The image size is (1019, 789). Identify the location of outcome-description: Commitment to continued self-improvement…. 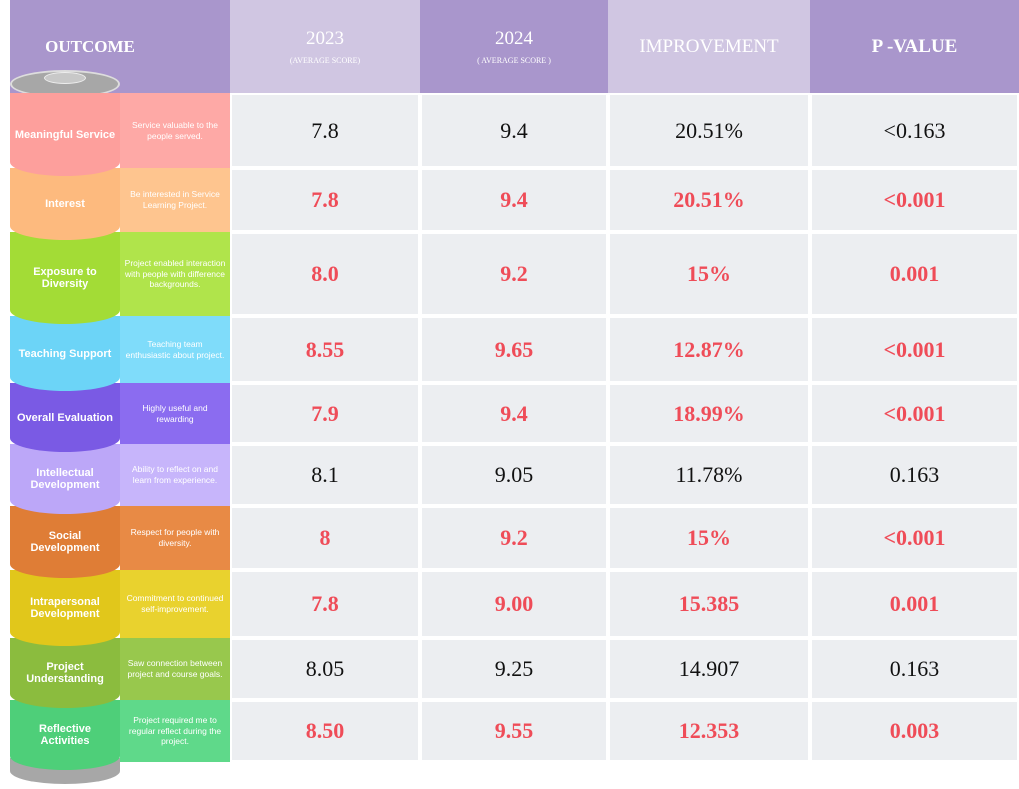
(175, 604).